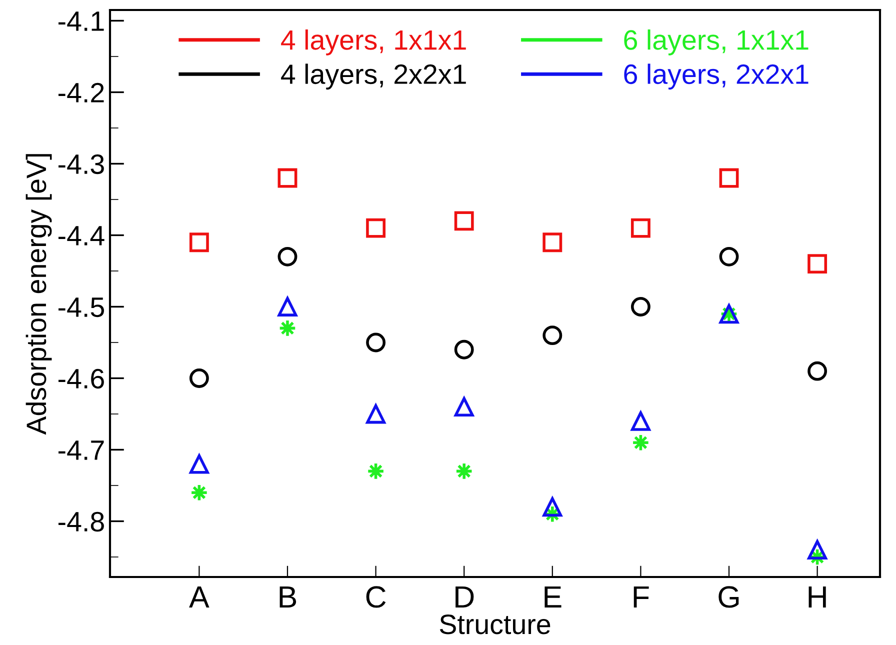 This screenshot has height=645, width=896. Describe the element at coordinates (817, 597) in the screenshot. I see `x-tick-label: H` at that location.